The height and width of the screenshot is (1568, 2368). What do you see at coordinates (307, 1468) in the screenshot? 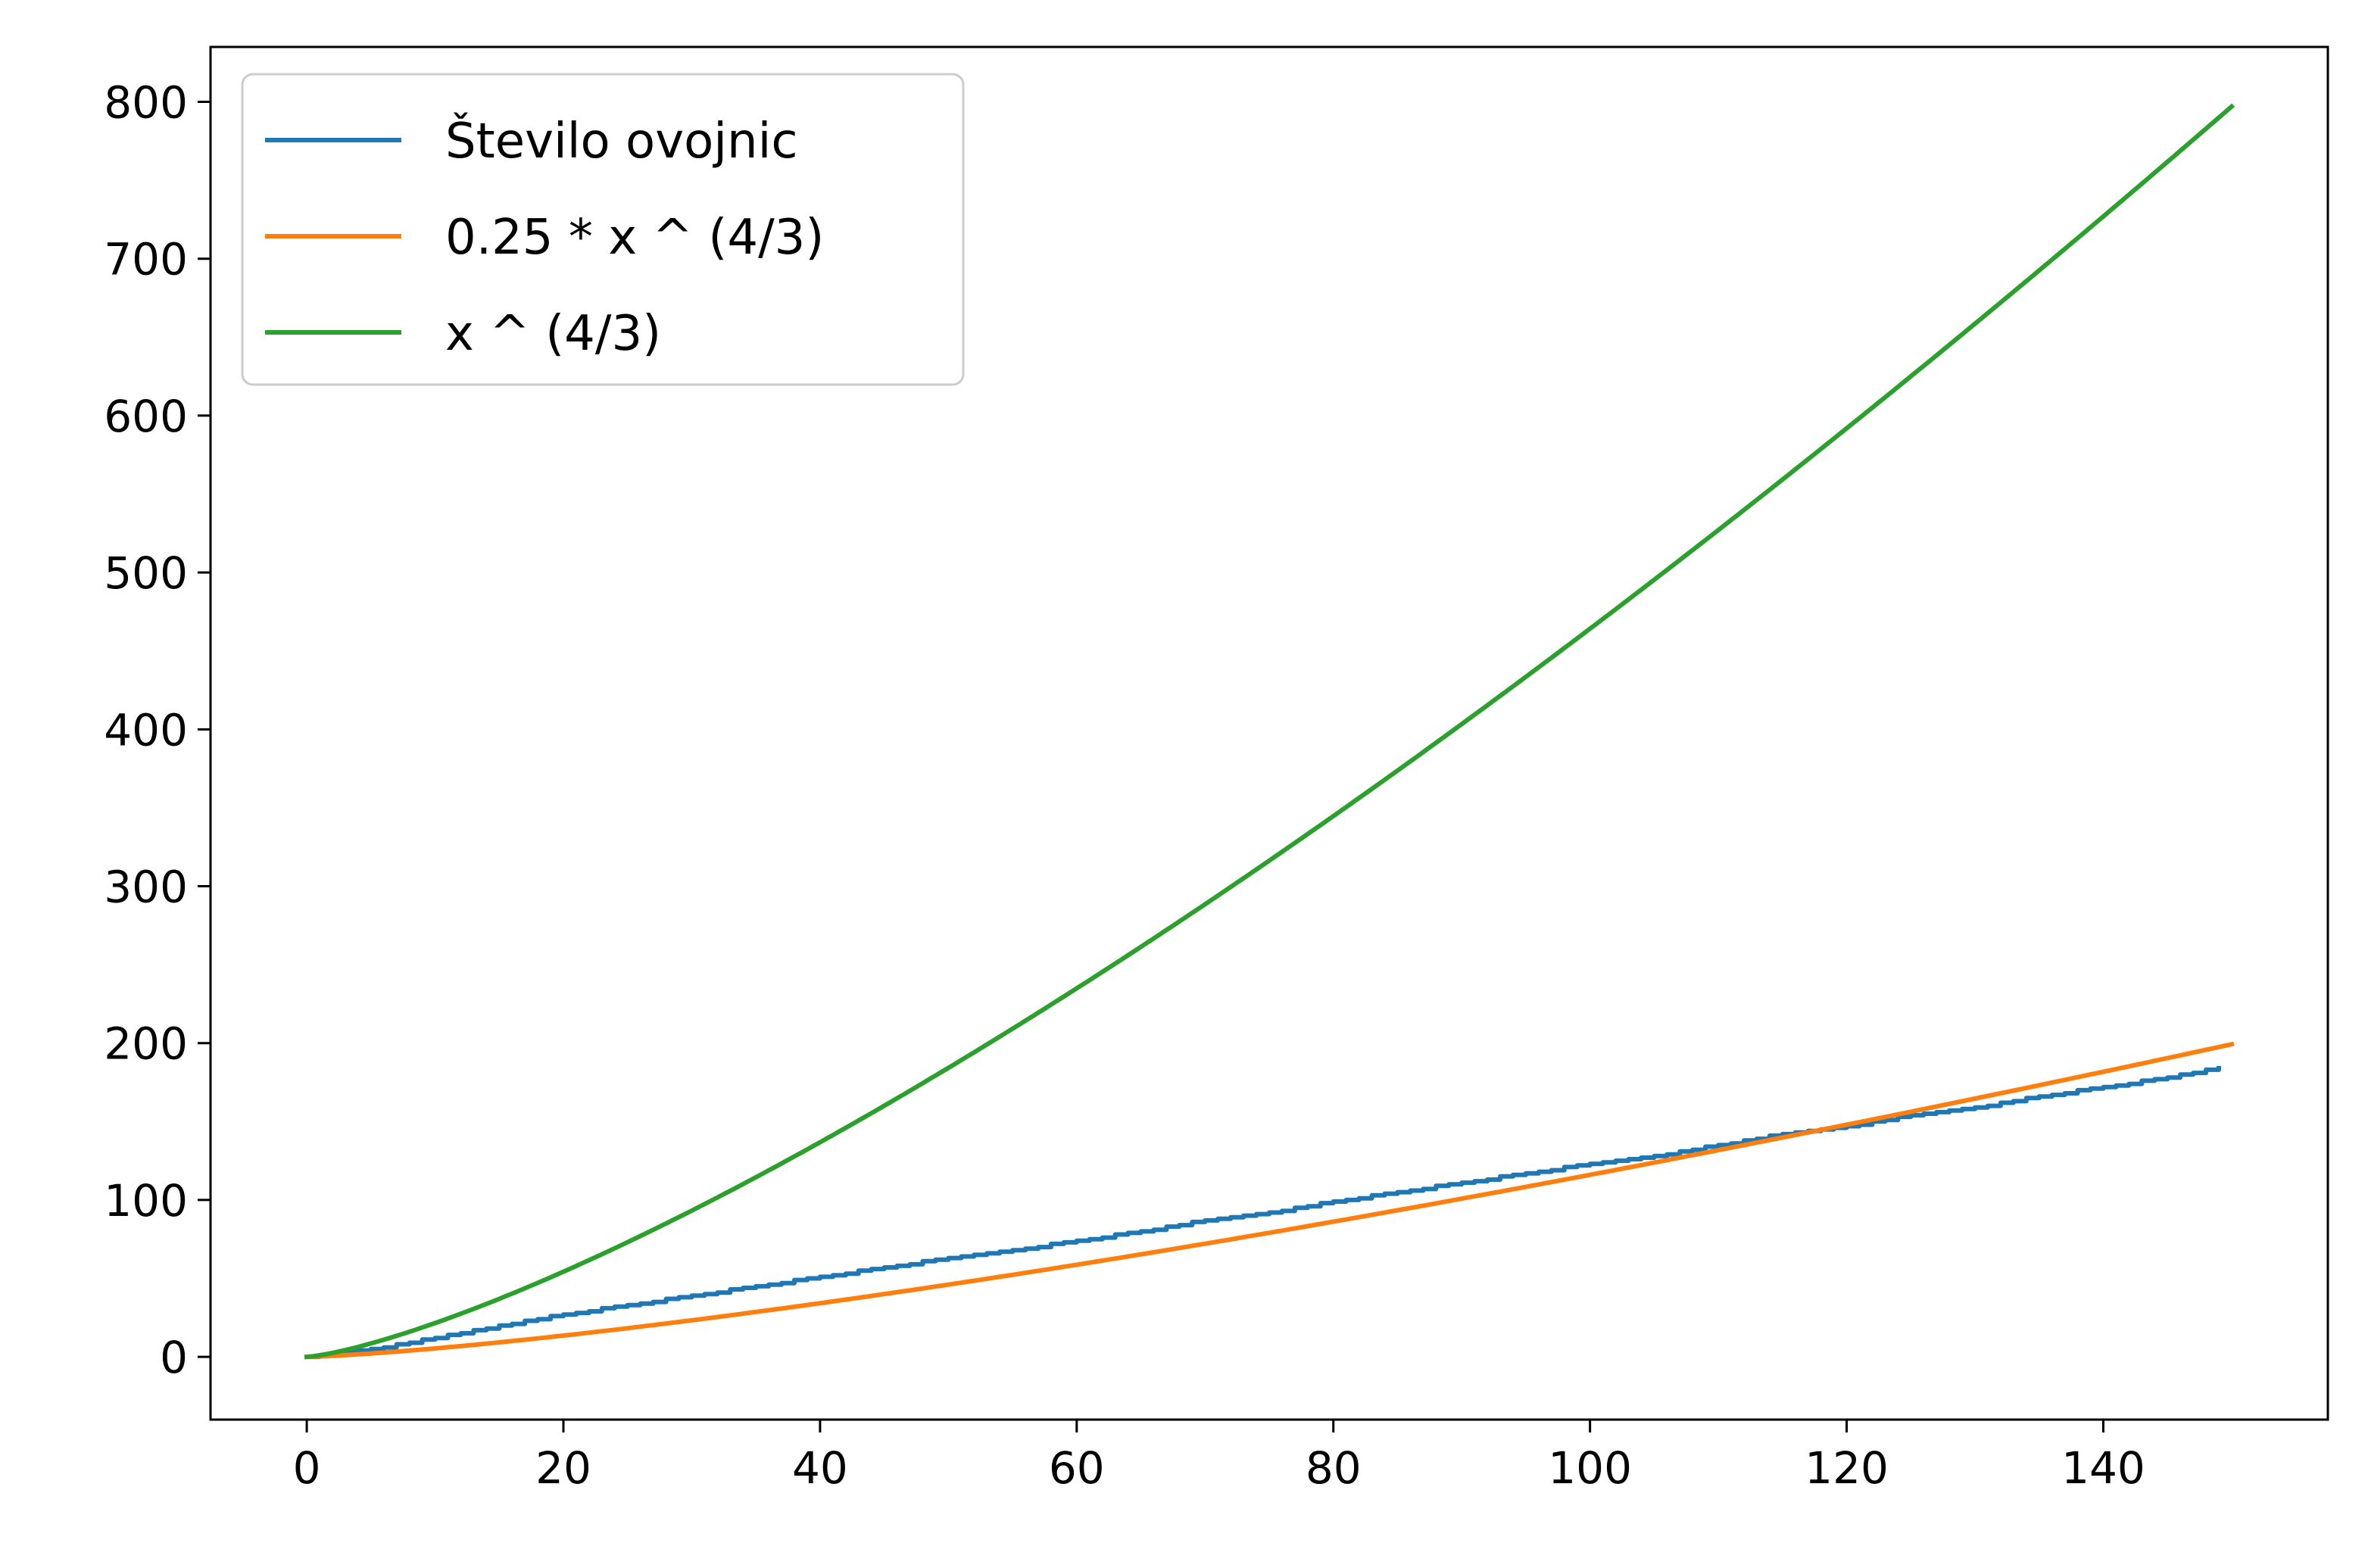
I see `x-tick-label: 0` at bounding box center [307, 1468].